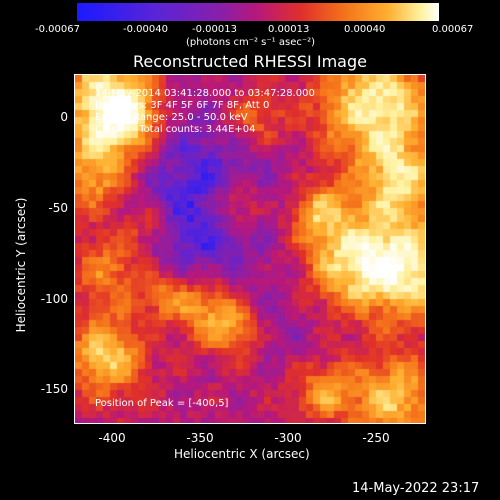 This screenshot has width=500, height=500. What do you see at coordinates (64, 117) in the screenshot?
I see `y-tick-label: 0` at bounding box center [64, 117].